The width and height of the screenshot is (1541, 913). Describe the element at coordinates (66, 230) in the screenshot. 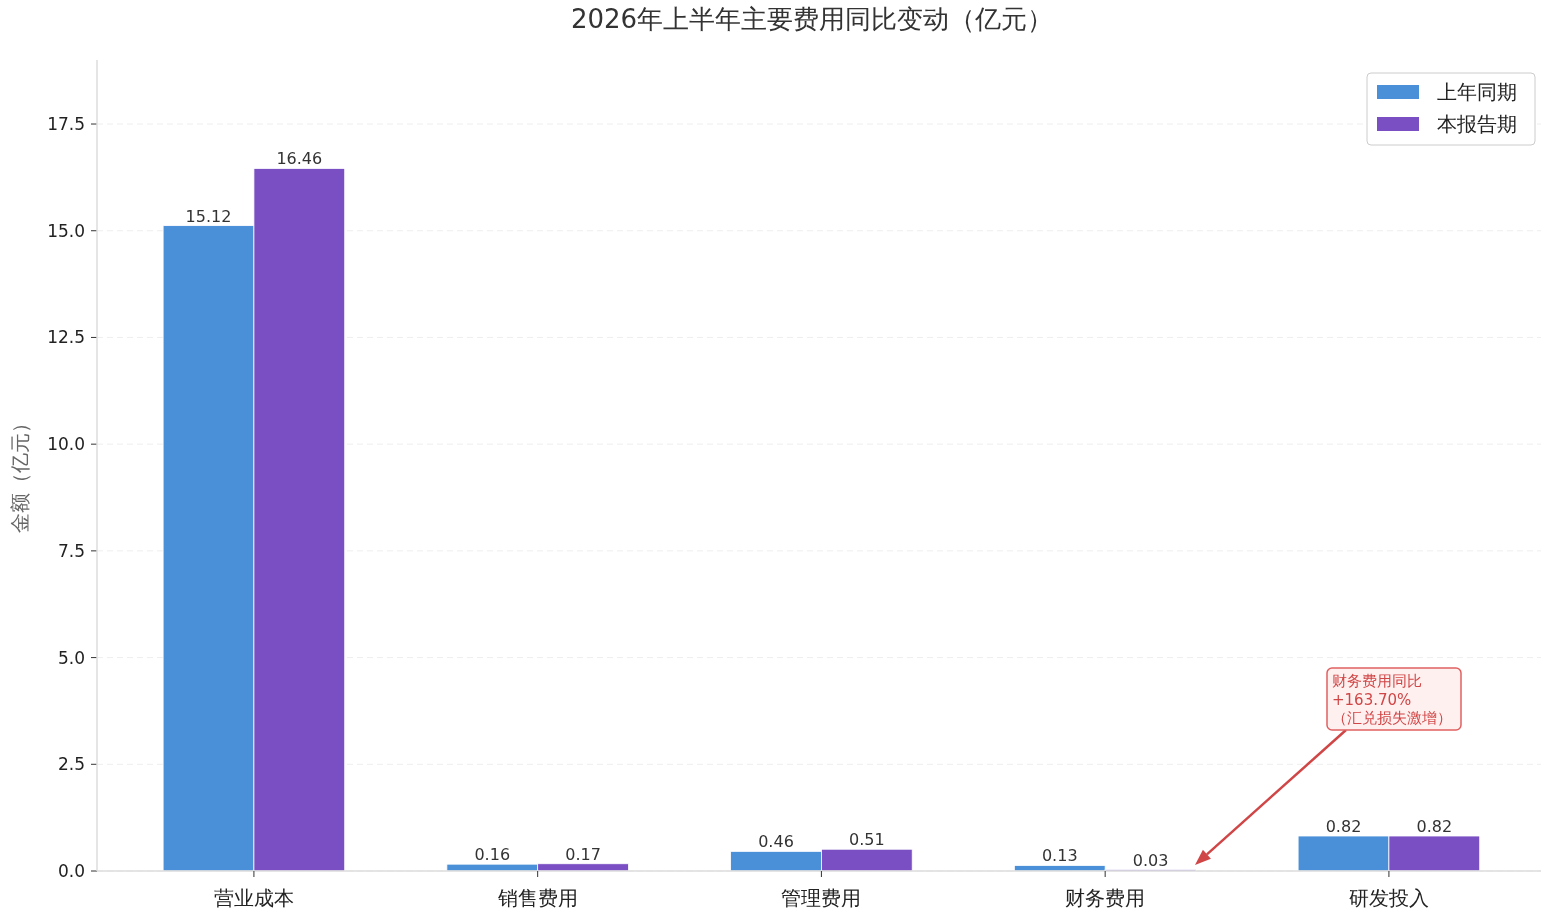

I see `y-tick-label: 15.0` at that location.